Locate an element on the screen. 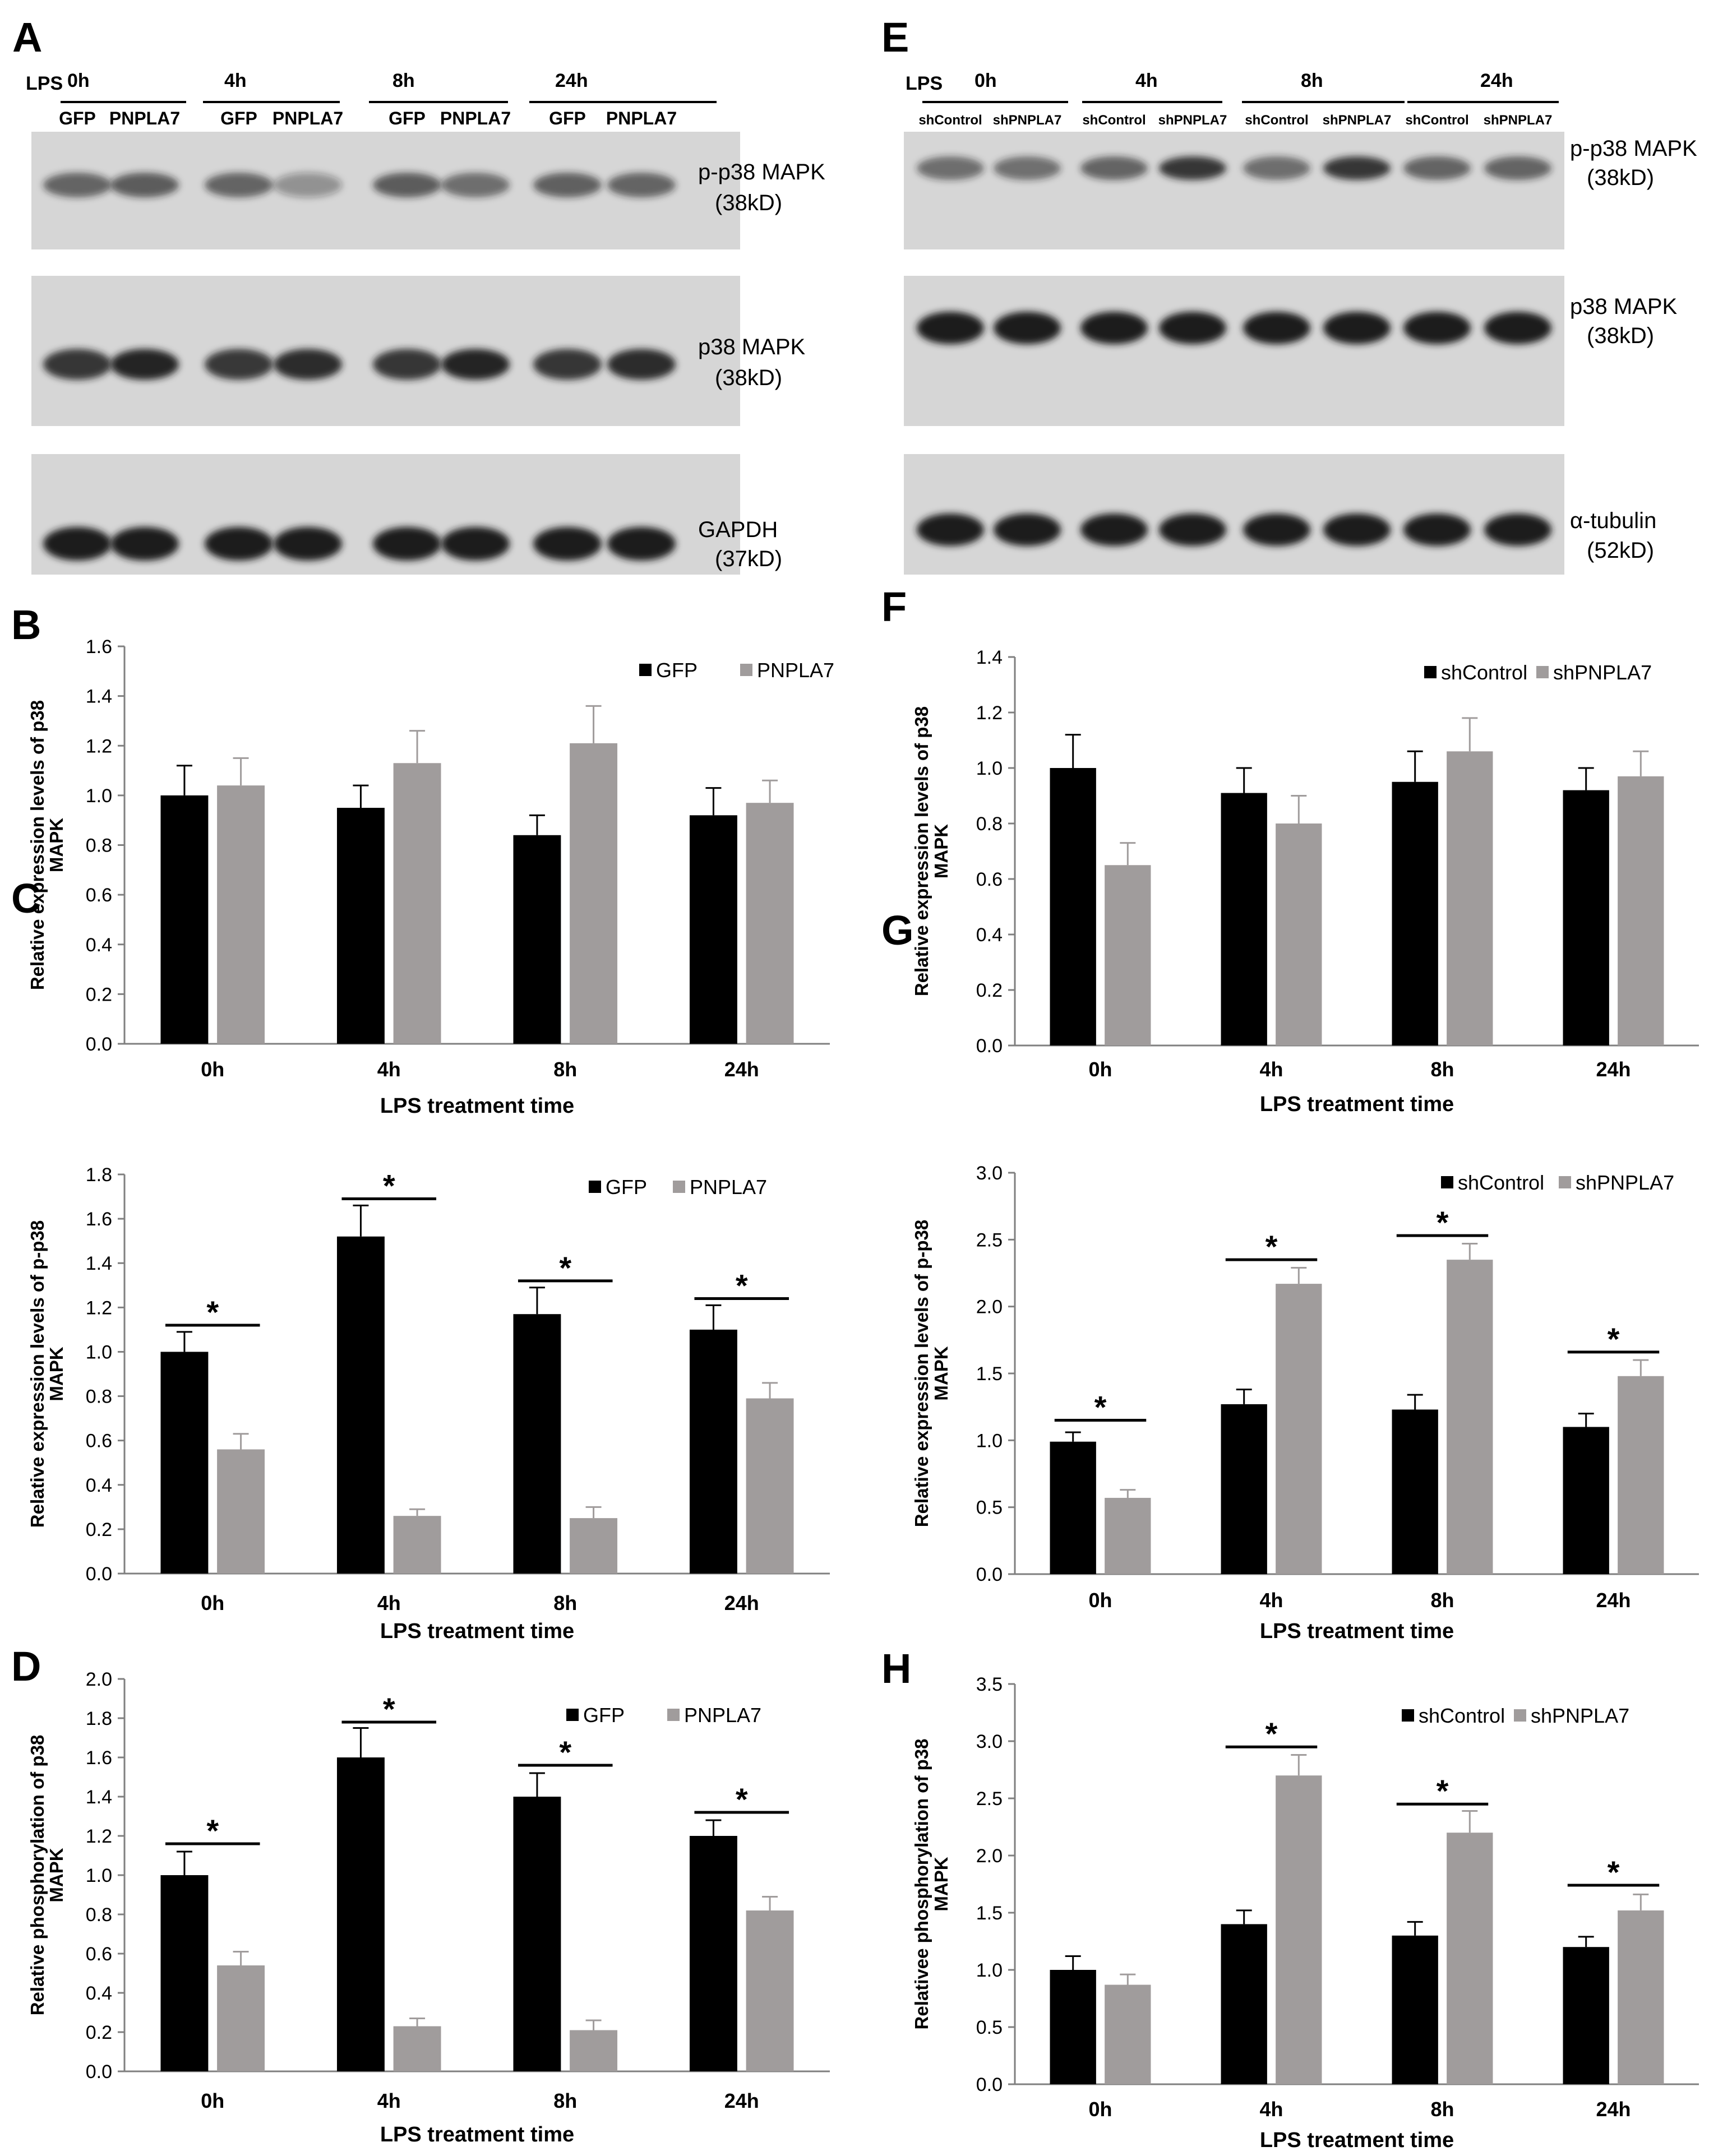 This screenshot has height=2156, width=1732. time-group-label: 4h is located at coordinates (1146, 80).